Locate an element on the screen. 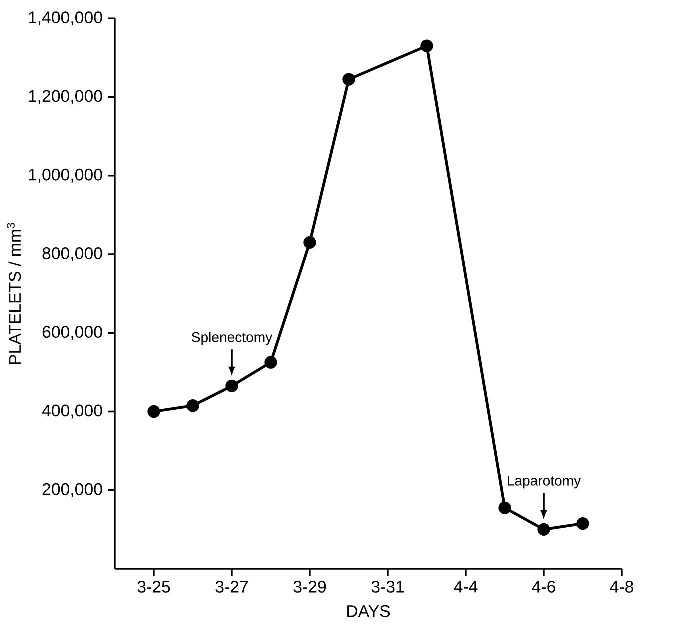 Image resolution: width=680 pixels, height=628 pixels. annotation: Splenectomy is located at coordinates (232, 339).